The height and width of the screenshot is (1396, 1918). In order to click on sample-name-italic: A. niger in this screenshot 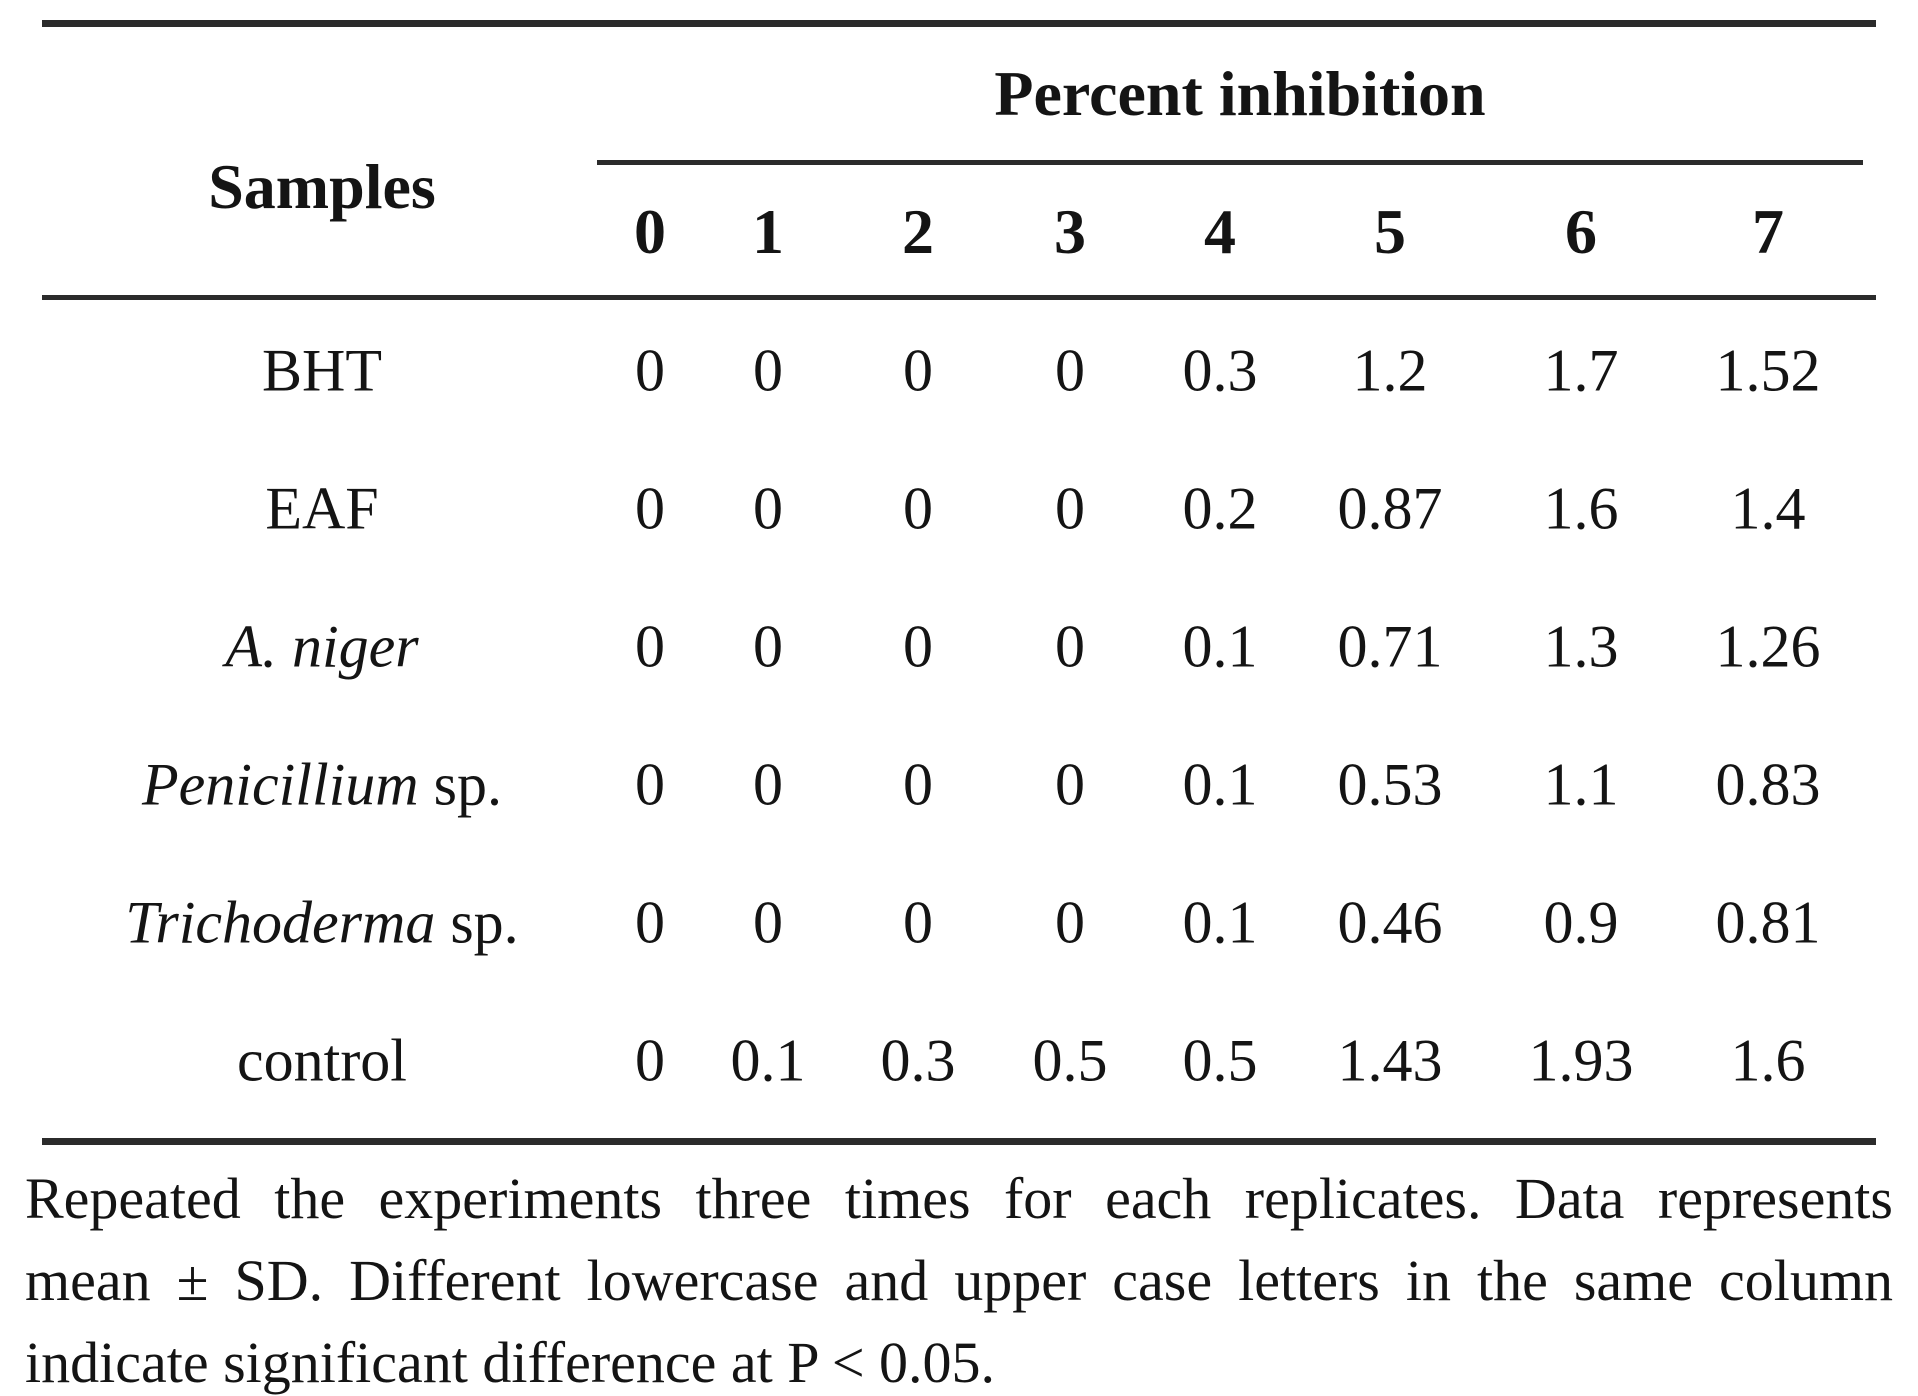, I will do `click(322, 646)`.